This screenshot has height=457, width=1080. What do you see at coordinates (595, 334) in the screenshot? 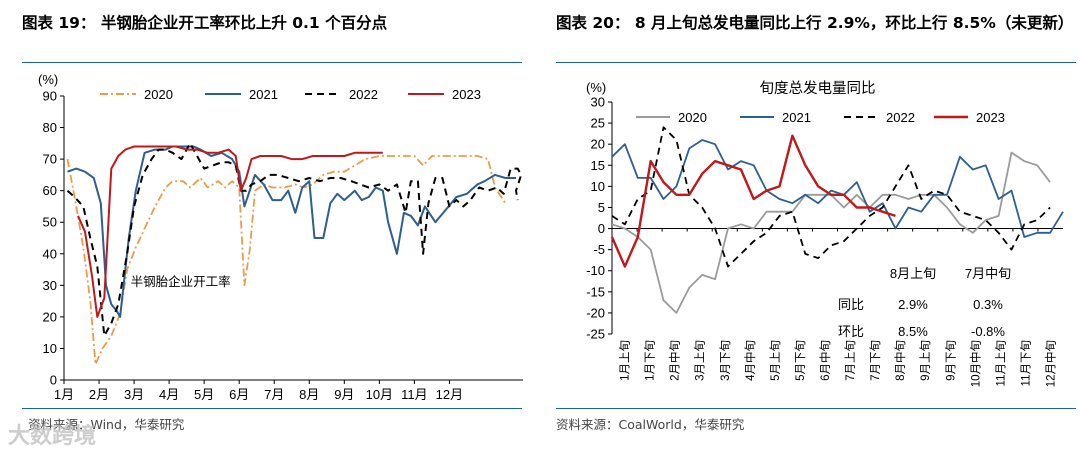
I see `y-tick-label: -25` at bounding box center [595, 334].